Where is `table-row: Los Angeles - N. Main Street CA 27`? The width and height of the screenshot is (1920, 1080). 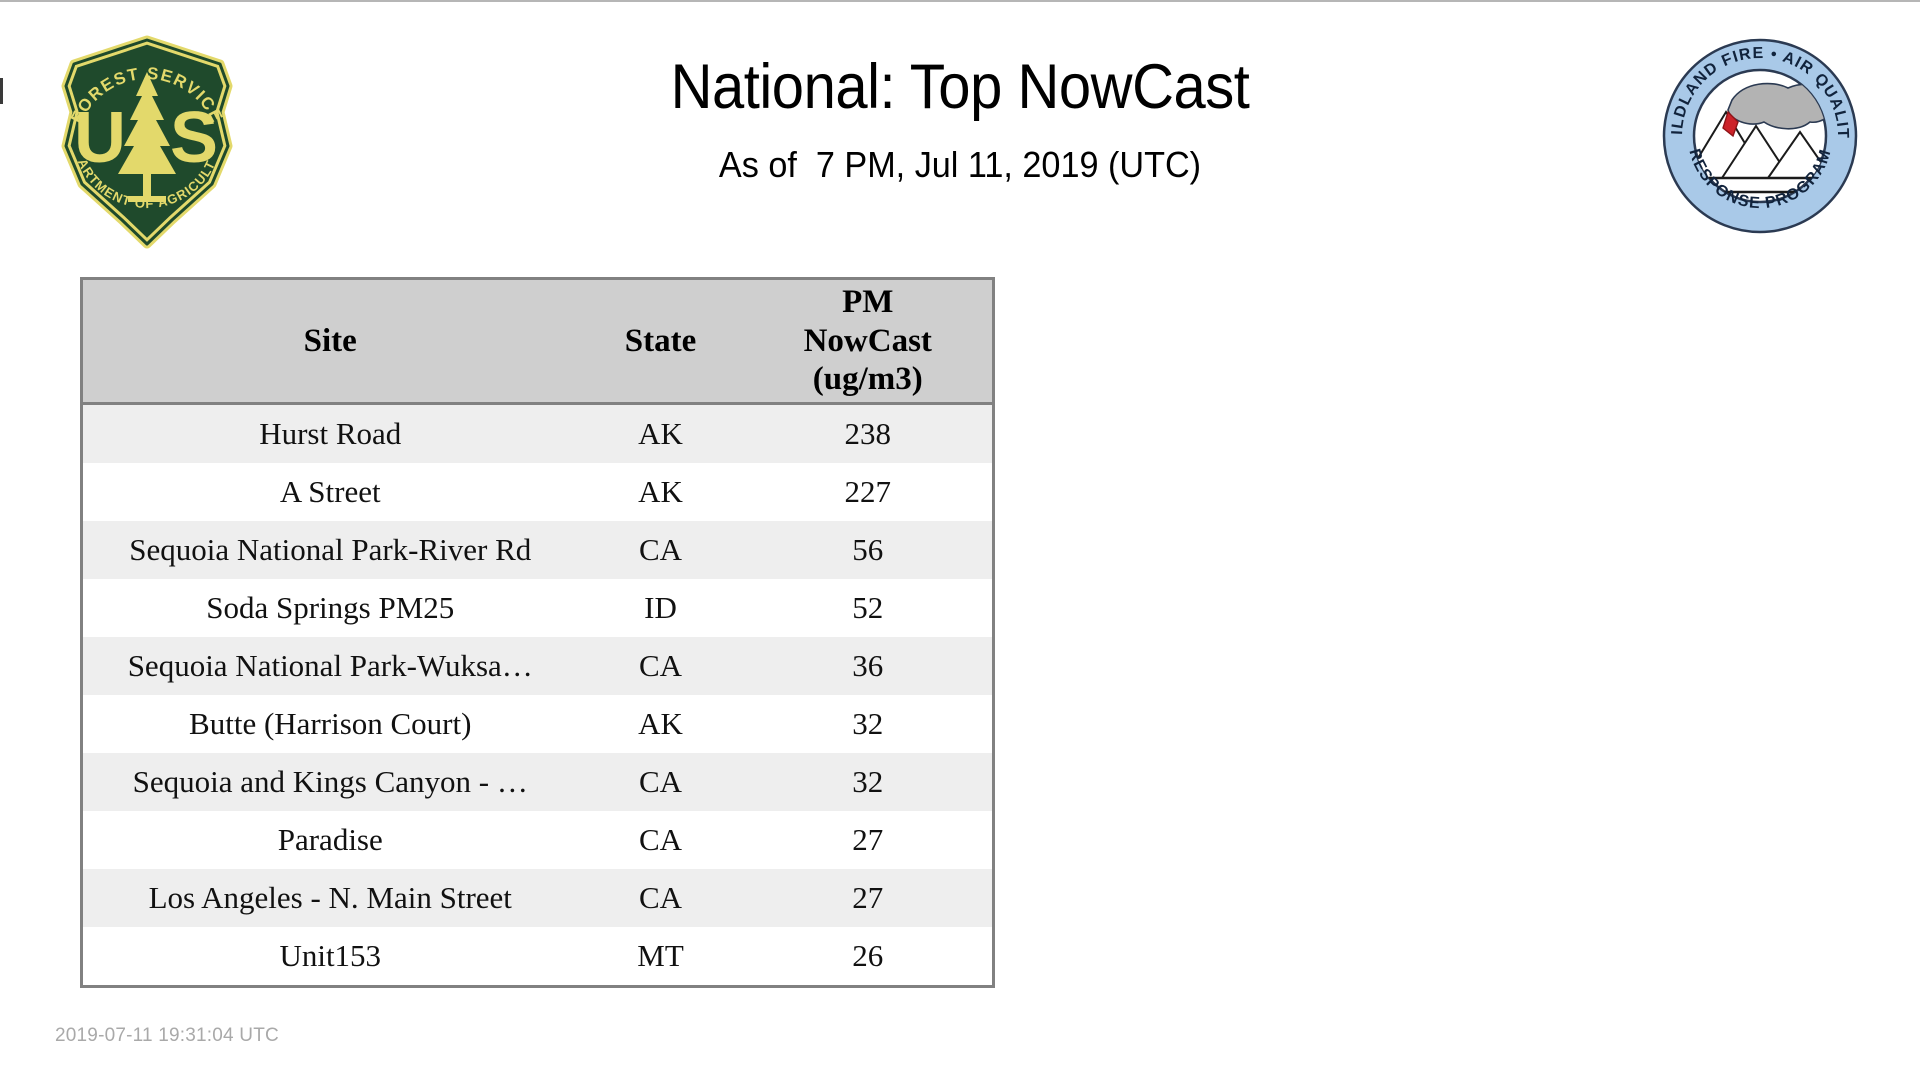
table-row: Los Angeles - N. Main Street CA 27 is located at coordinates (537, 898).